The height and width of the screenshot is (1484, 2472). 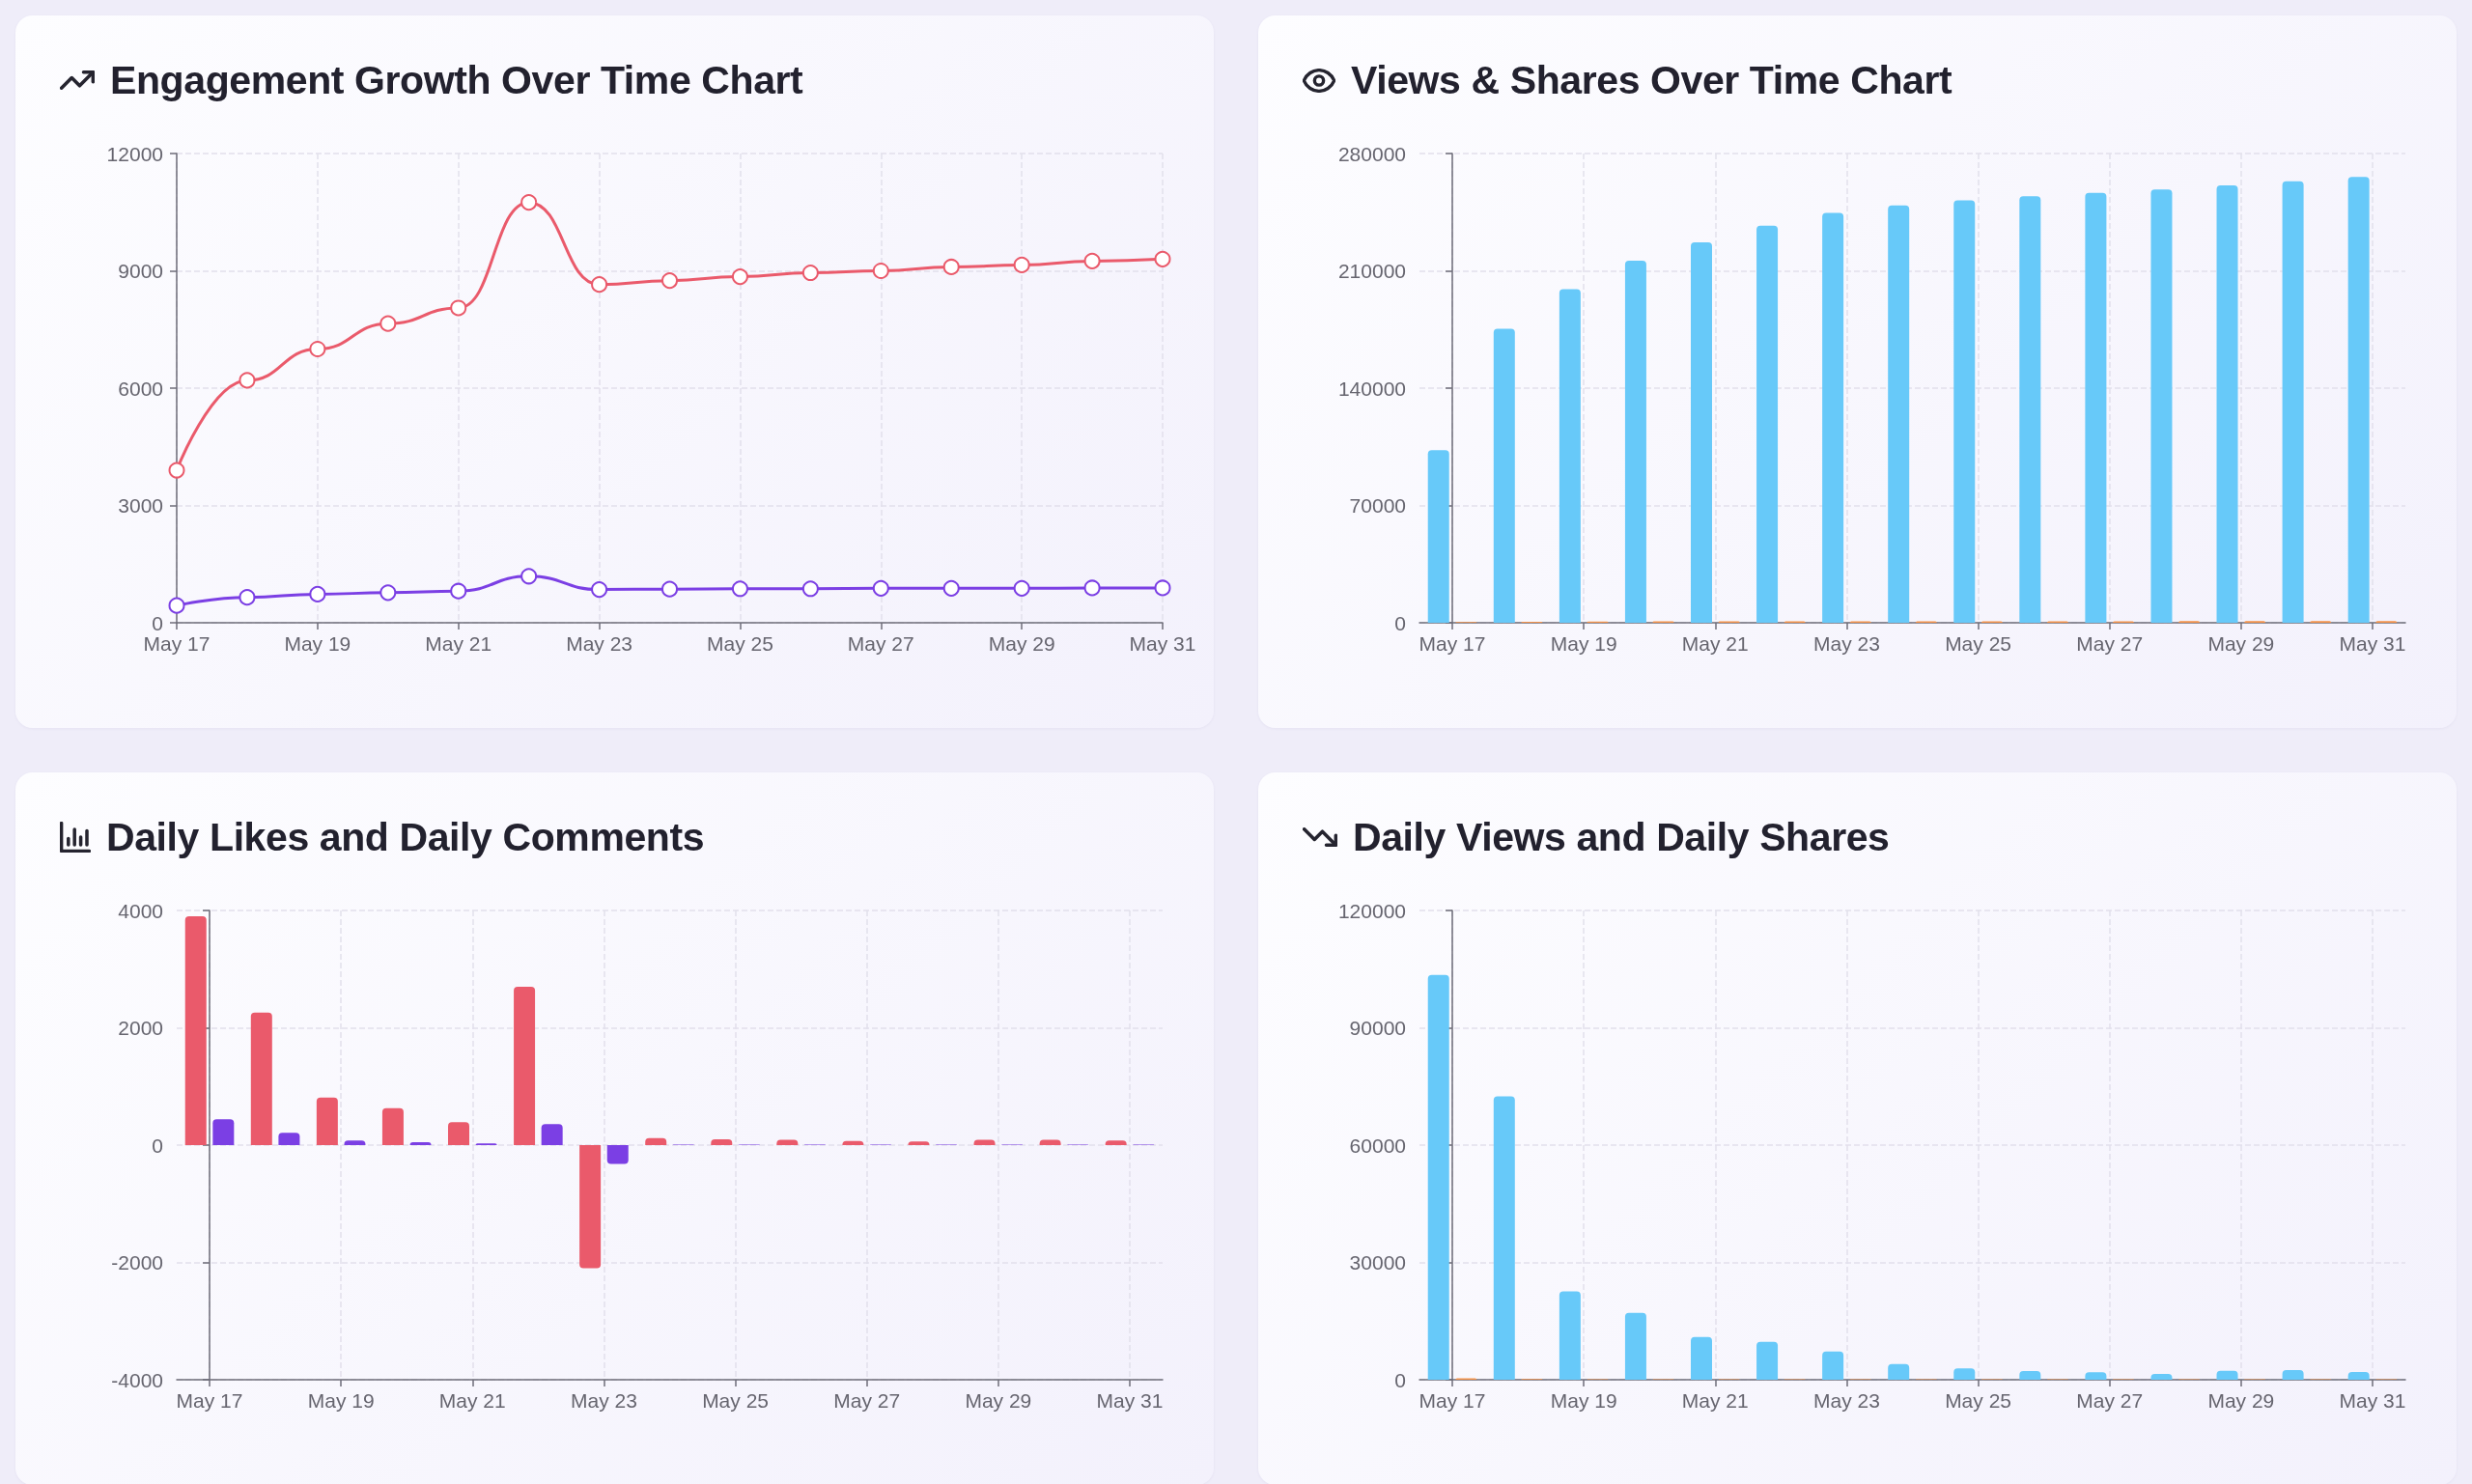 What do you see at coordinates (140, 271) in the screenshot?
I see `y-tick-label: 9000` at bounding box center [140, 271].